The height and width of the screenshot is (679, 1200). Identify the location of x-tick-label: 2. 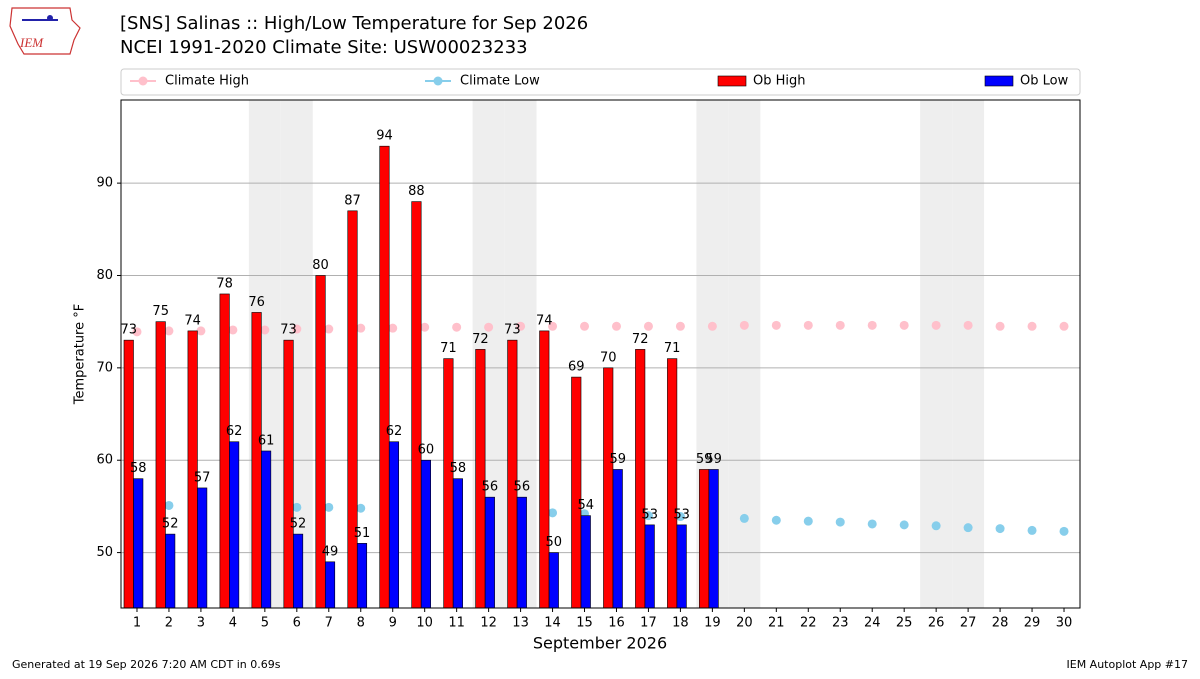
(169, 623).